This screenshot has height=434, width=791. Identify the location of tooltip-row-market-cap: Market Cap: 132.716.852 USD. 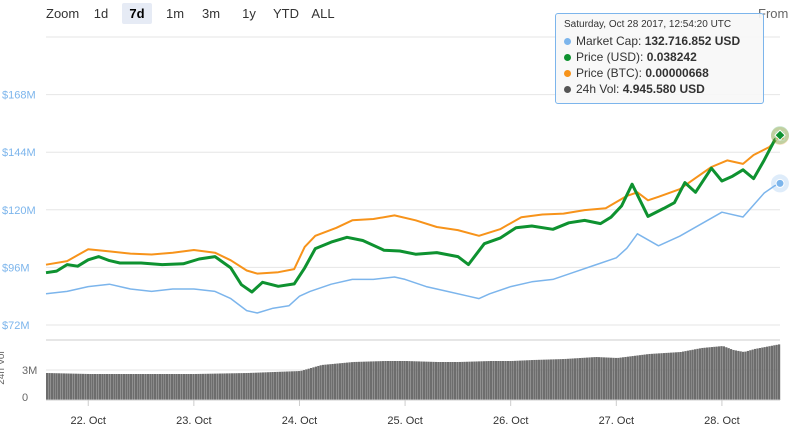
(659, 41).